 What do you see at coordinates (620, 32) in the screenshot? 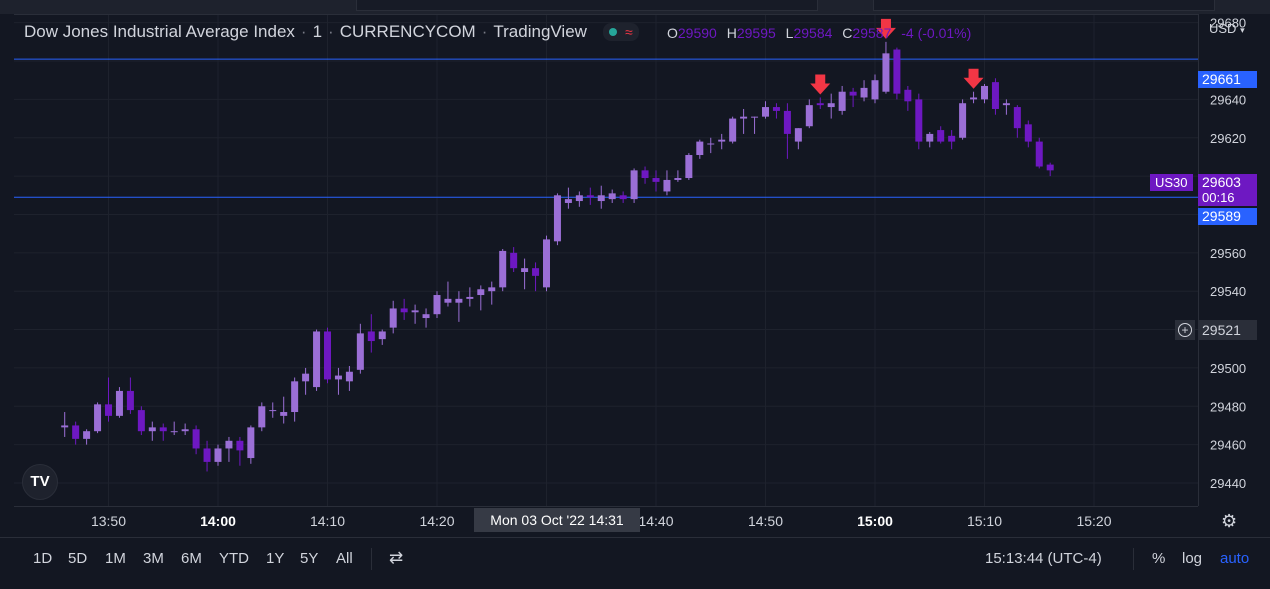
I see `market-status-pill: ≈` at bounding box center [620, 32].